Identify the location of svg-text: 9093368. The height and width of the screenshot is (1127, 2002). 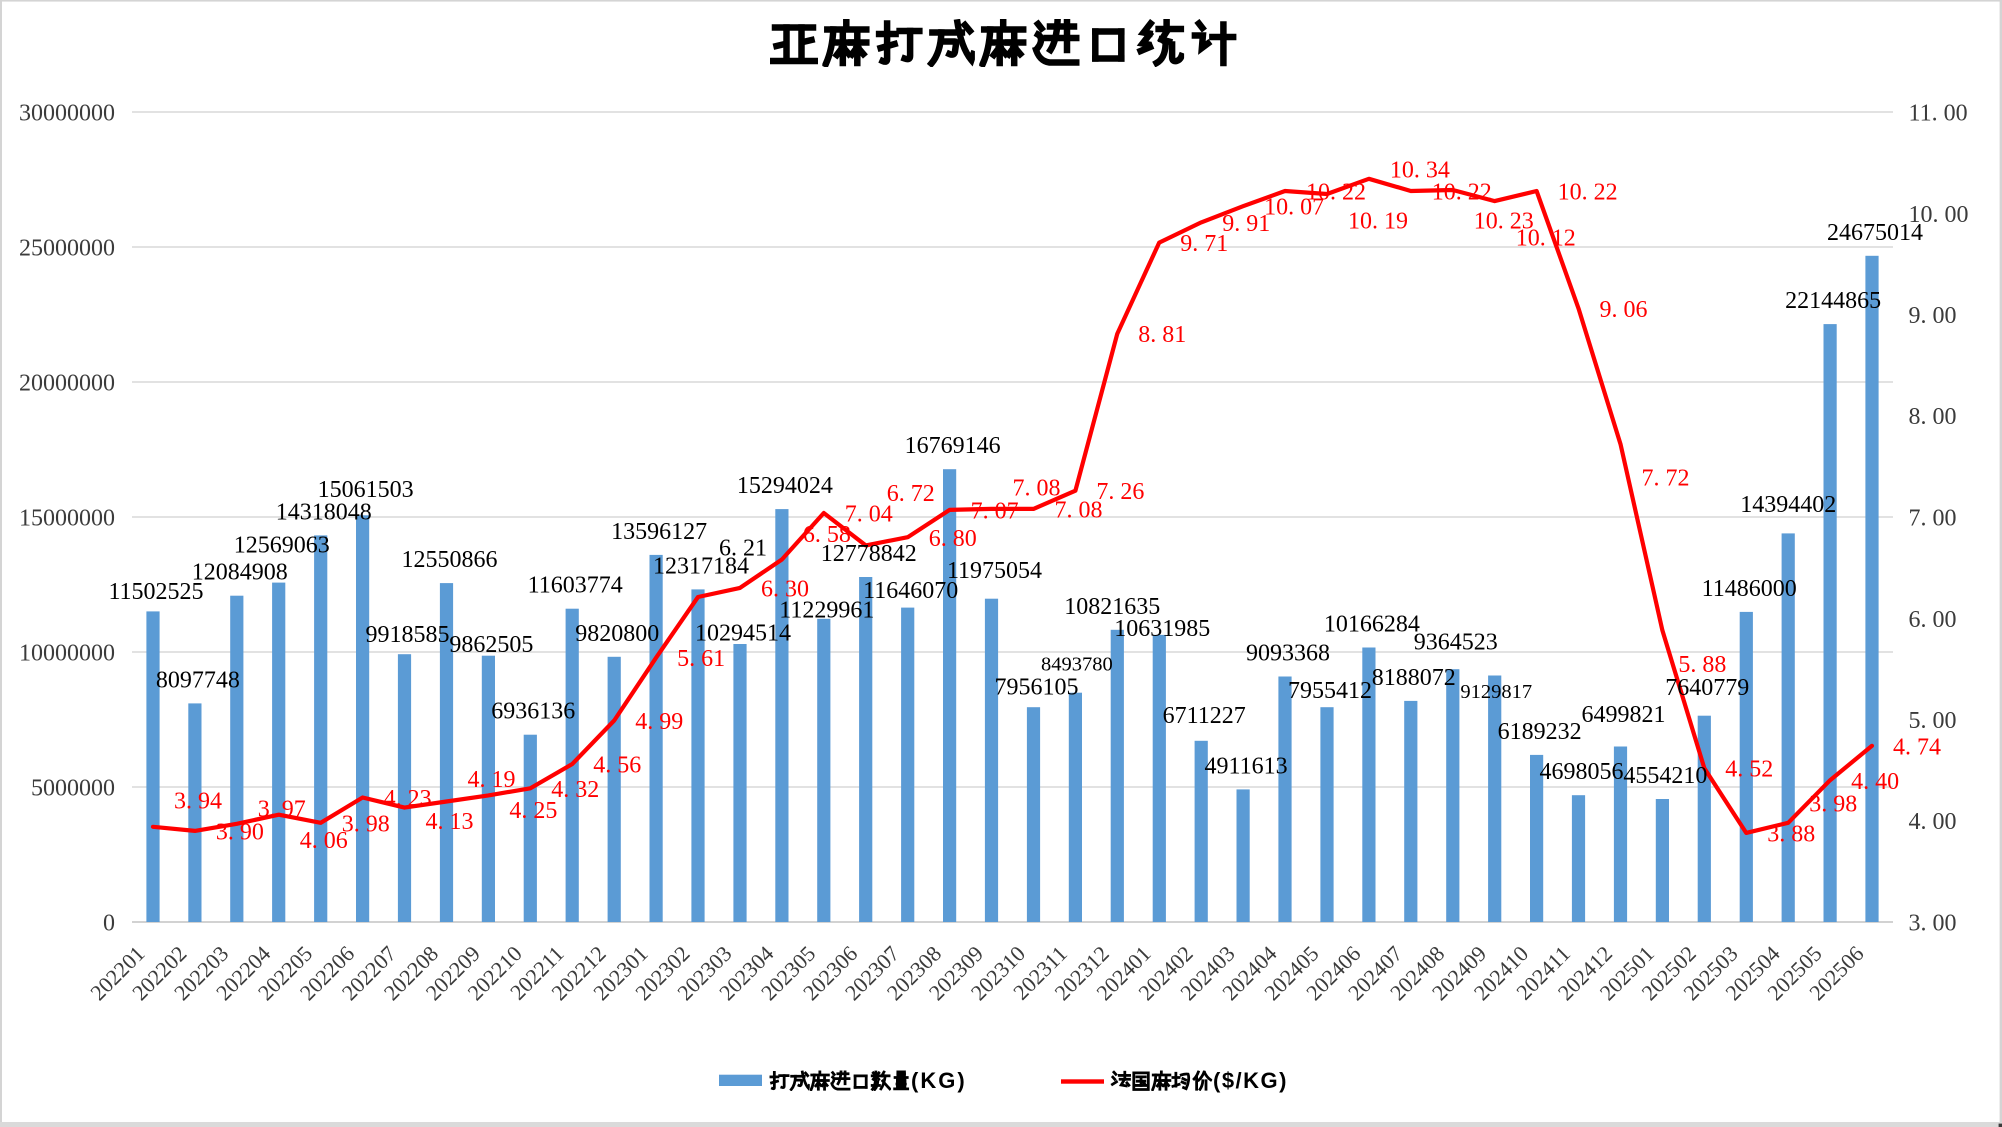
(1288, 654).